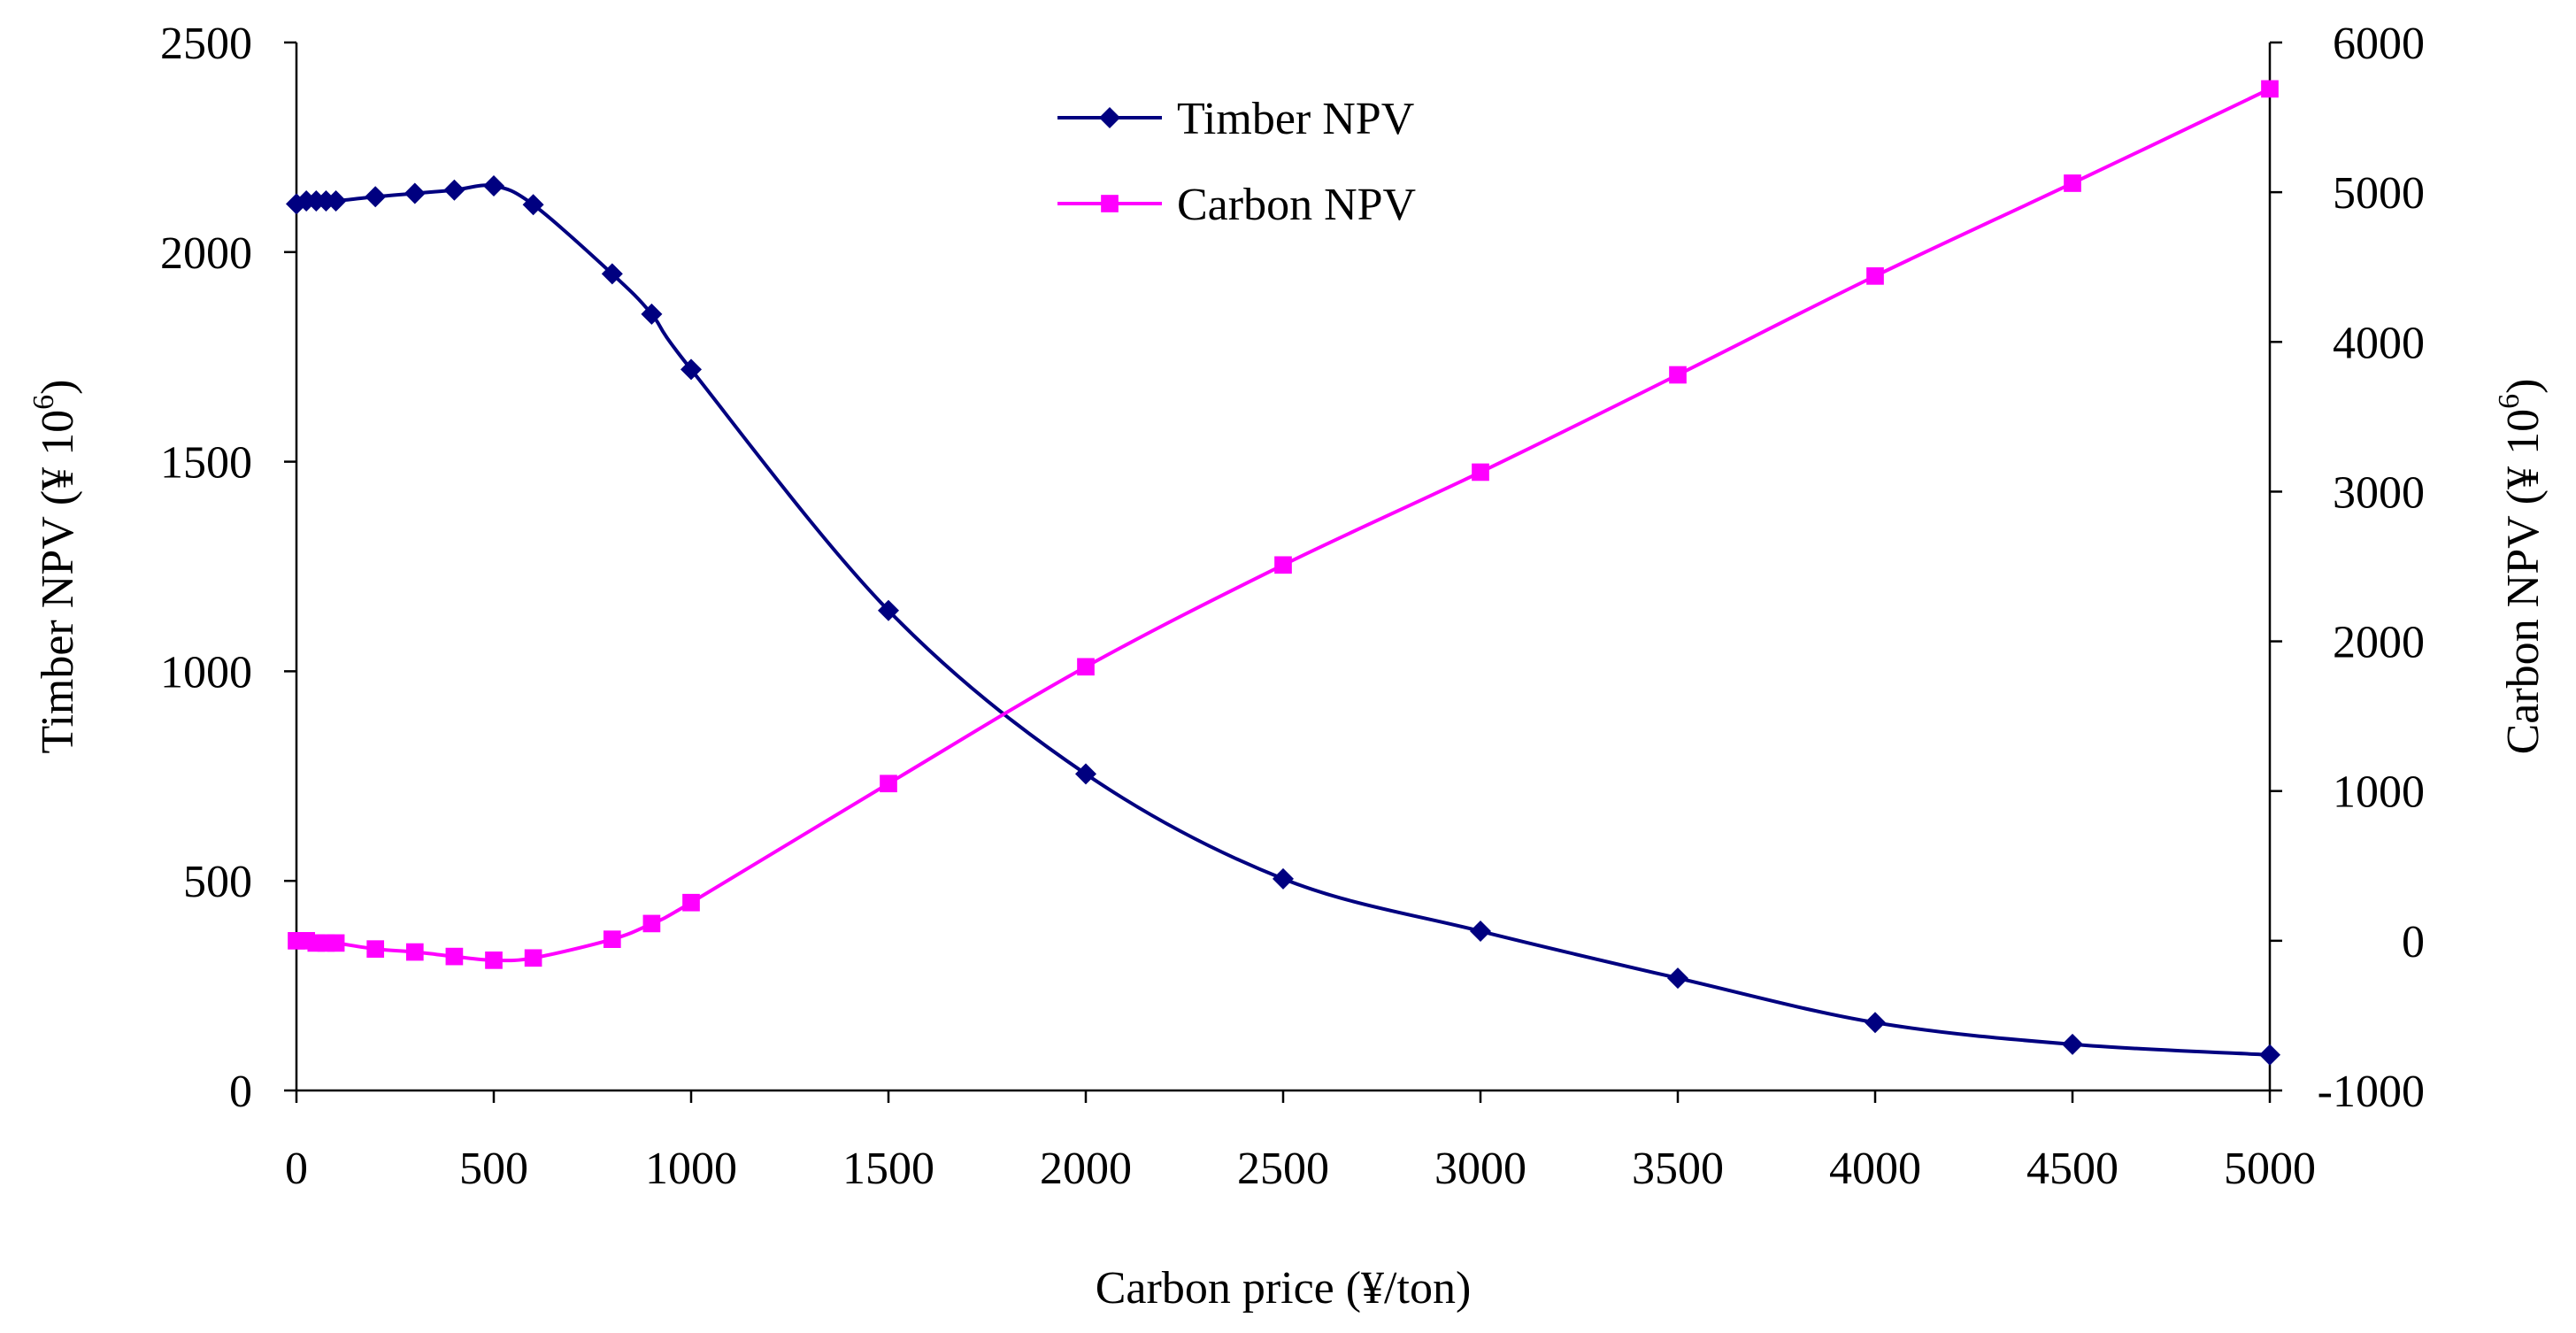 The image size is (2576, 1333). Describe the element at coordinates (2523, 387) in the screenshot. I see `y-right-axis-title-close: )` at that location.